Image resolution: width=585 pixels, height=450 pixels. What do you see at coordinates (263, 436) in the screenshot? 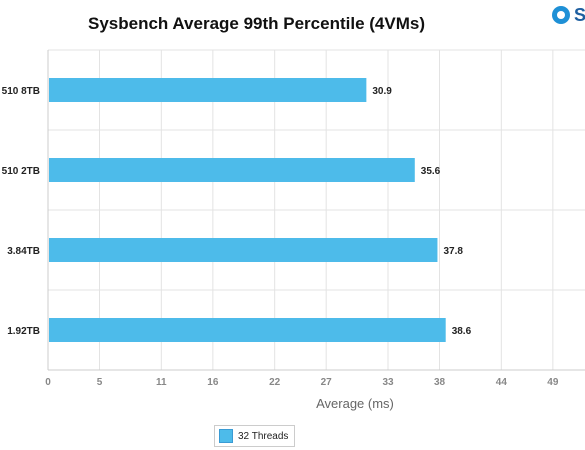
I see `legend-label: 32 Threads` at bounding box center [263, 436].